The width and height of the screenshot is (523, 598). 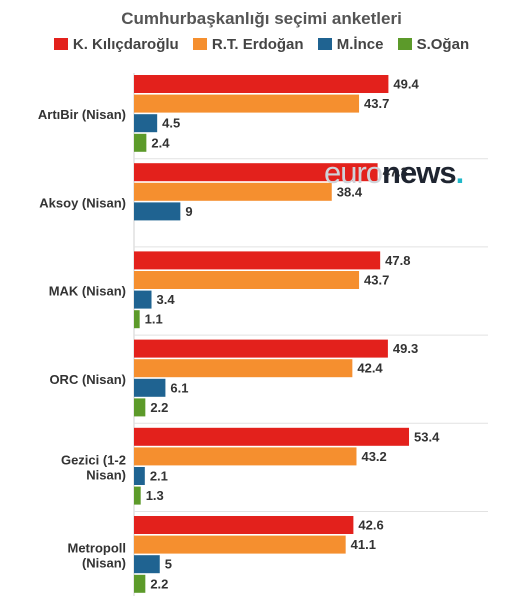 I want to click on legend-swatch-kilicdaroglu, so click(x=60, y=44).